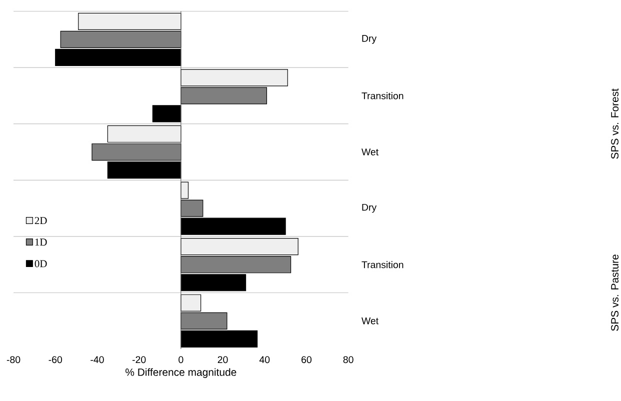  I want to click on x-axis-title: % Difference magnitude, so click(181, 373).